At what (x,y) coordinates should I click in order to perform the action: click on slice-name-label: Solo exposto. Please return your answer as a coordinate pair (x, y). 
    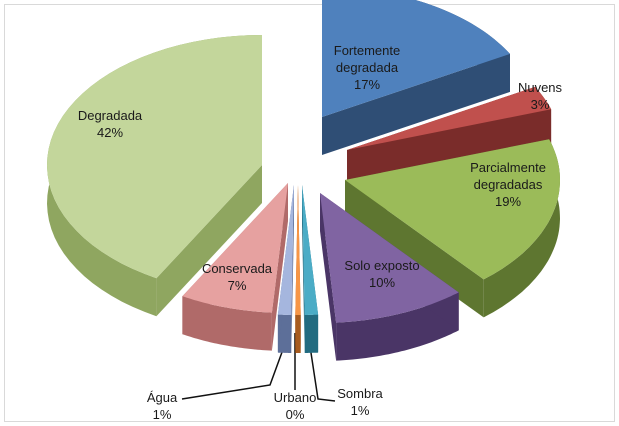
    Looking at the image, I should click on (381, 265).